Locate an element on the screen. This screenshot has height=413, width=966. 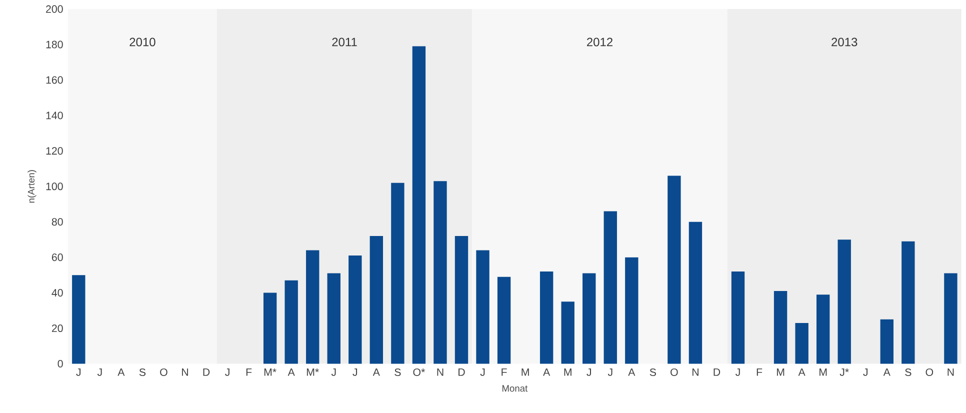
y-tick-label: 200 is located at coordinates (54, 9).